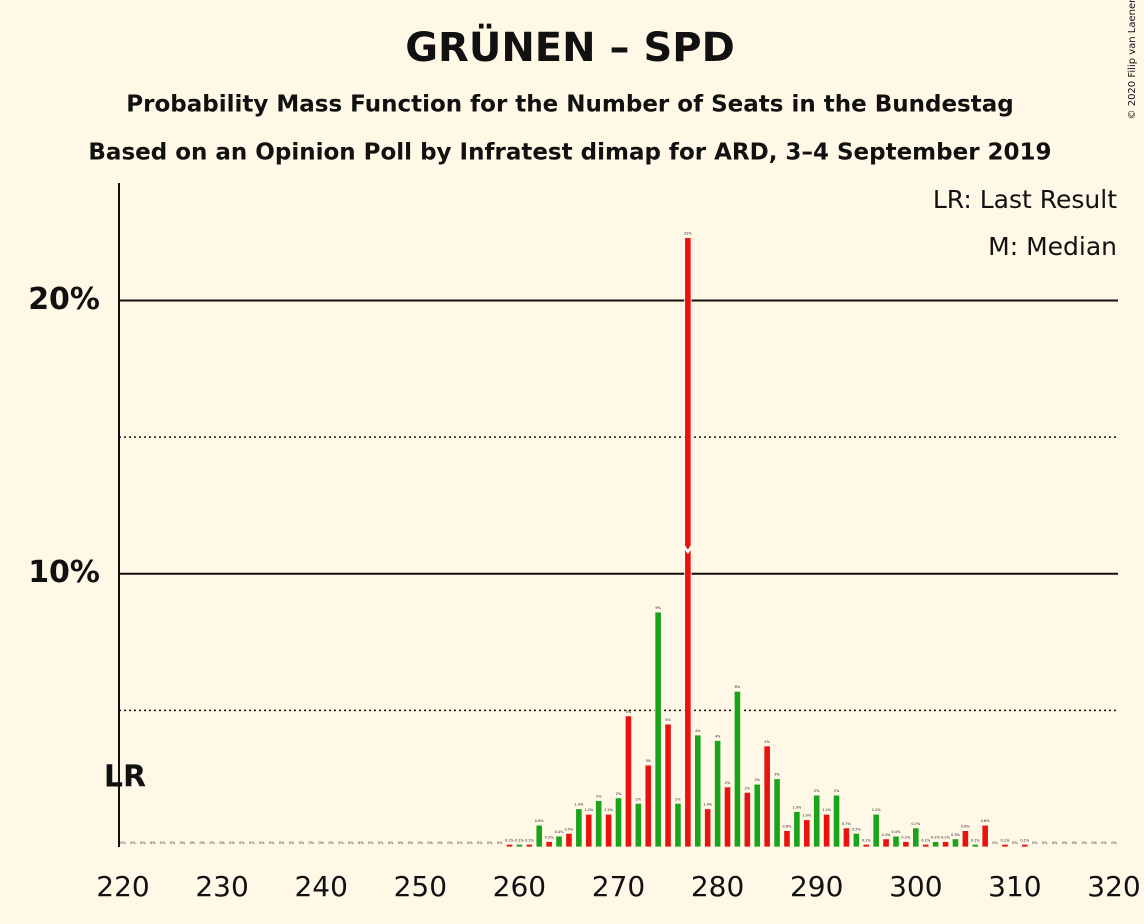  I want to click on legend-entry: M: Median, so click(1052, 246).